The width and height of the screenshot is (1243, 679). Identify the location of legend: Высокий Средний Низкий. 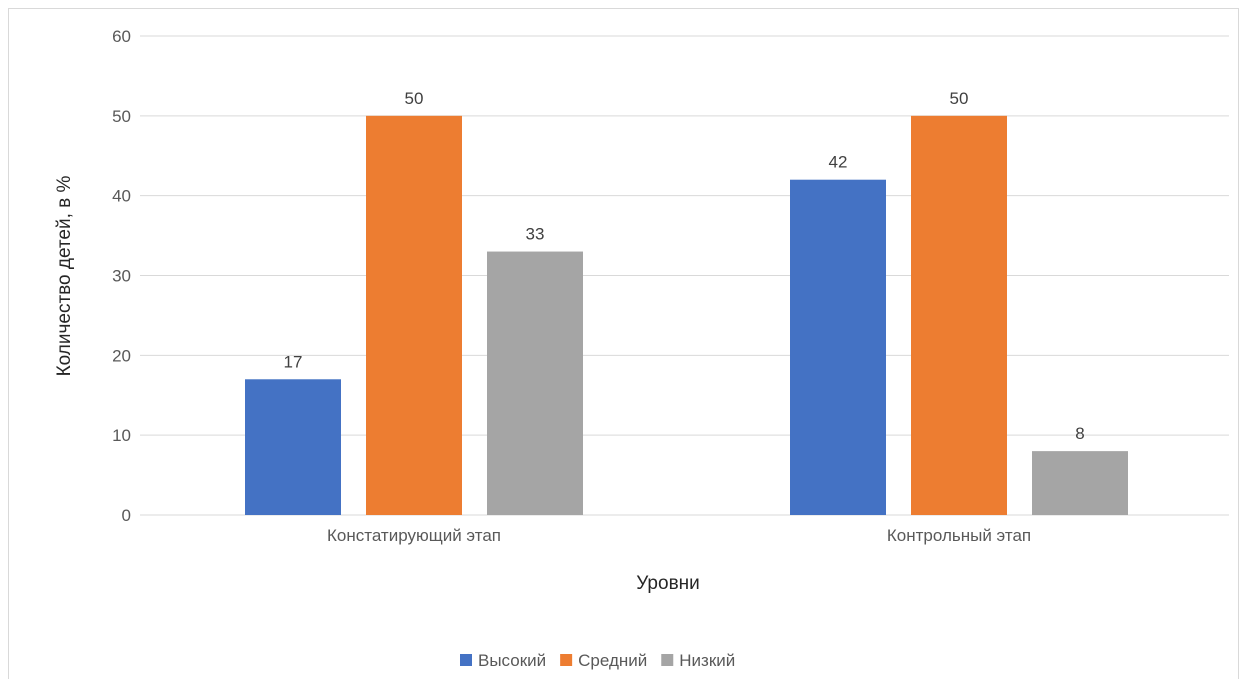
(597, 660).